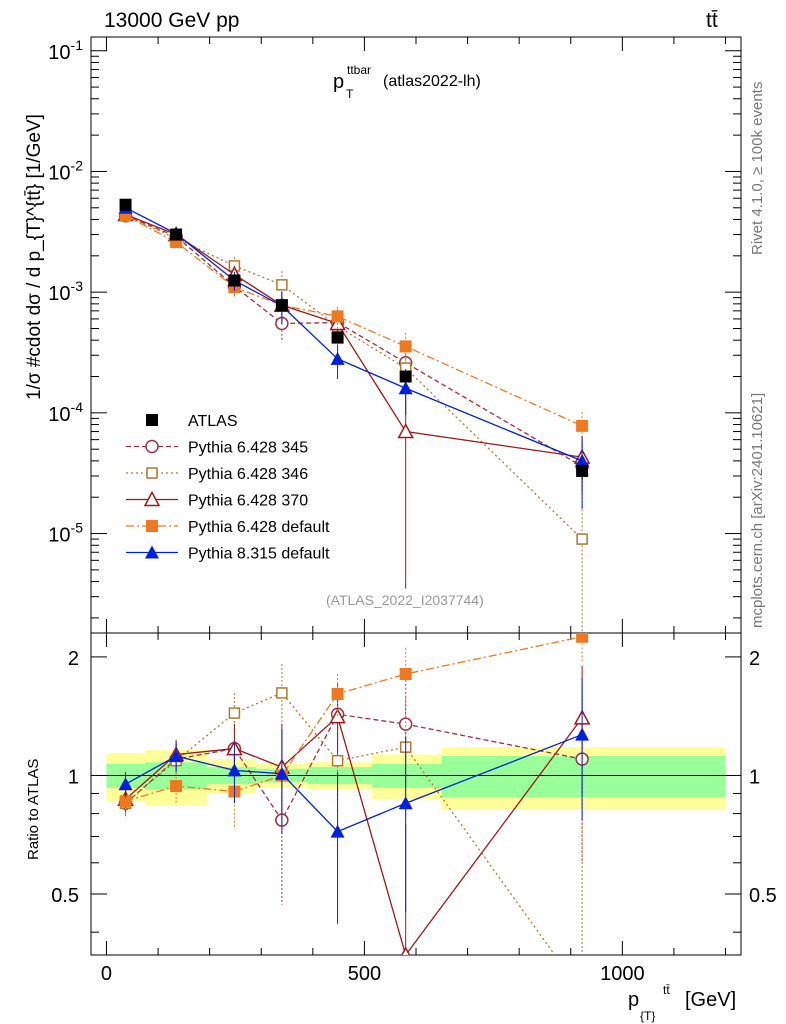  What do you see at coordinates (152, 552) in the screenshot?
I see `legend-marker-pythia-8-315-default` at bounding box center [152, 552].